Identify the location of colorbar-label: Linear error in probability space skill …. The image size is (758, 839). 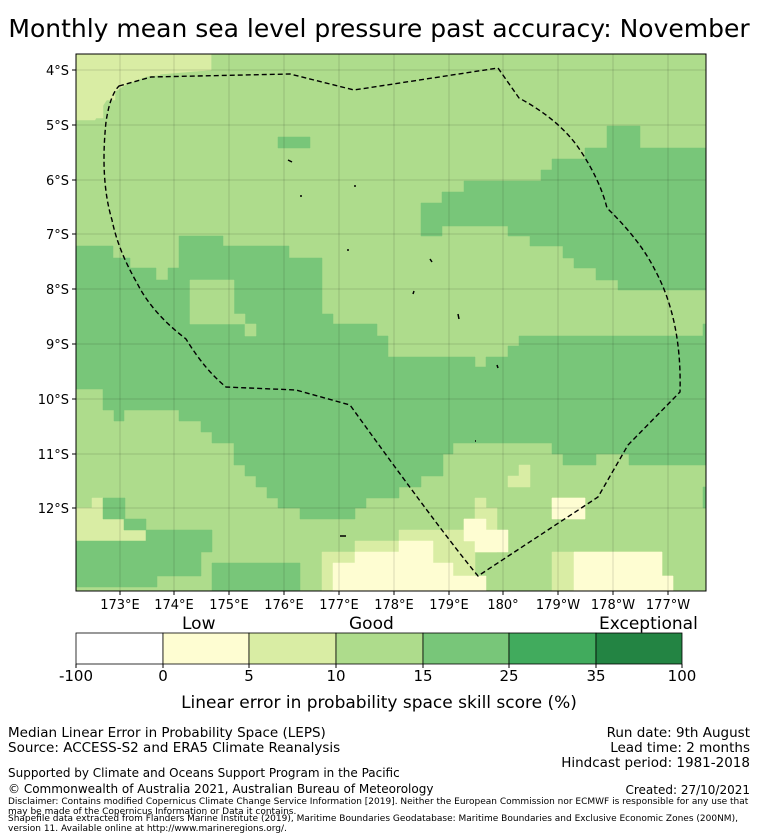
(379, 703).